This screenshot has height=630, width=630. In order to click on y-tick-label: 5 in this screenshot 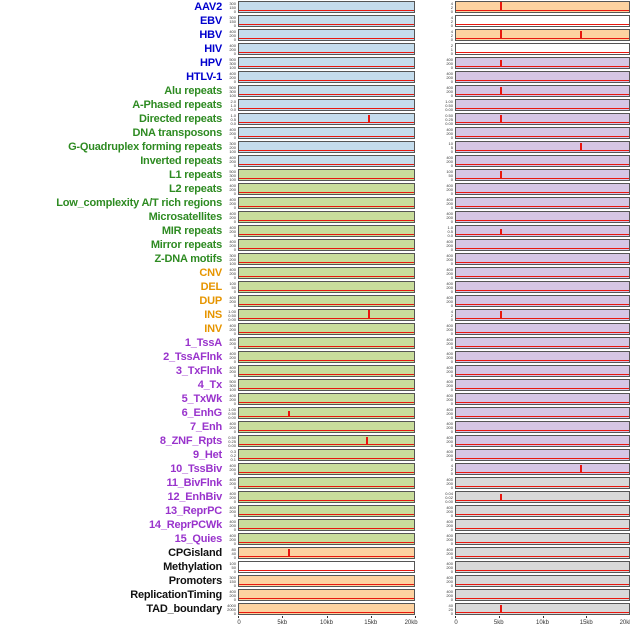, I will do `click(451, 147)`.